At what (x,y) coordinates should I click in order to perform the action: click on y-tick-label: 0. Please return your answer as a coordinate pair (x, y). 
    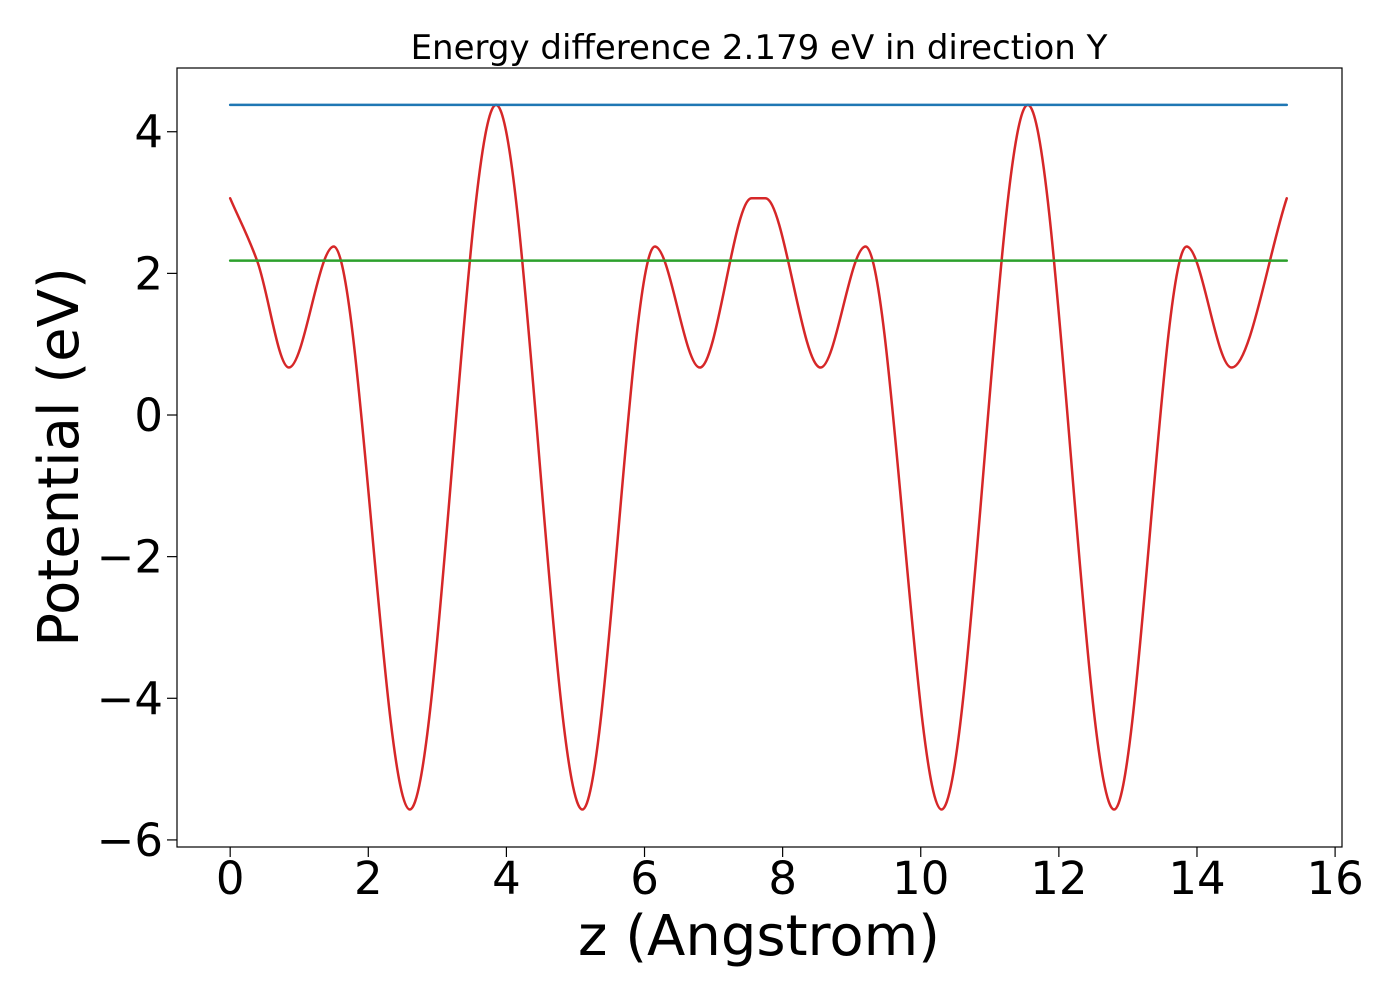
    Looking at the image, I should click on (148, 415).